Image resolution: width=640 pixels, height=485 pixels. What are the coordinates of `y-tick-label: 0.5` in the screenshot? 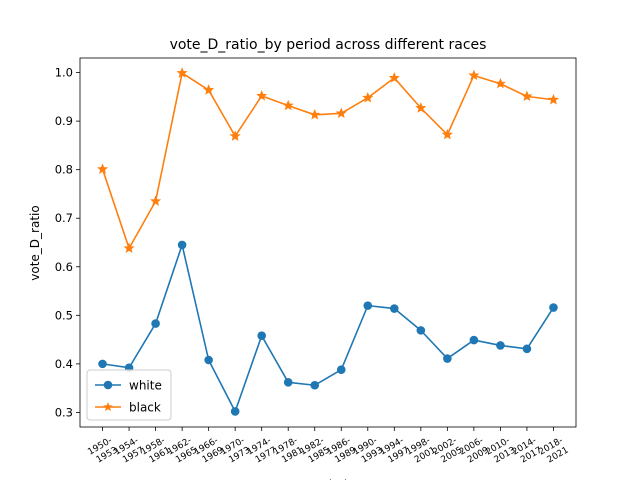 It's located at (64, 315).